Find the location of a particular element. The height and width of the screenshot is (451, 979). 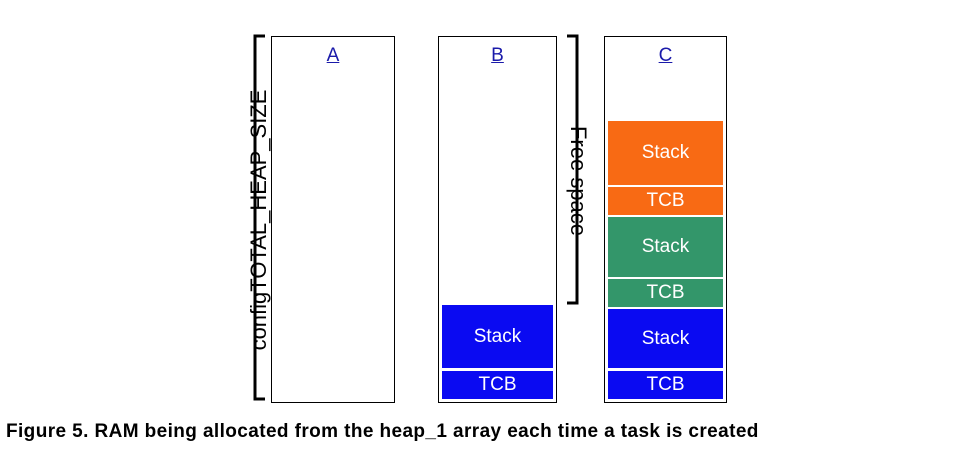

column-b-label: B is located at coordinates (497, 55).